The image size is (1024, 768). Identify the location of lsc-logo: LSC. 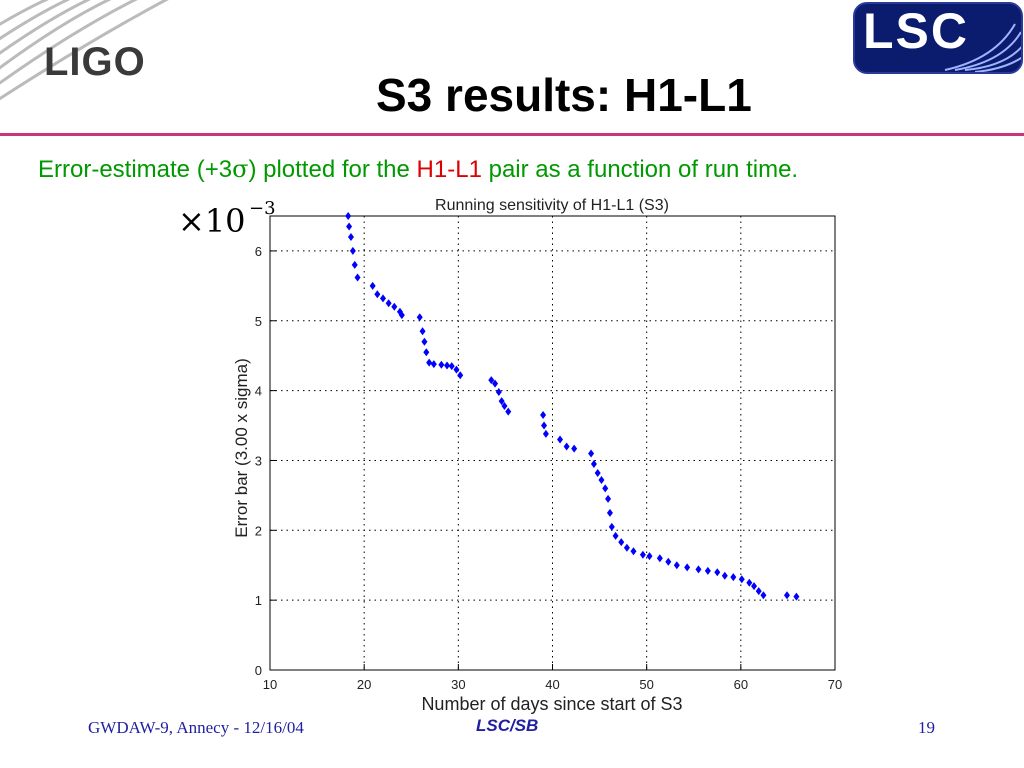
(938, 38).